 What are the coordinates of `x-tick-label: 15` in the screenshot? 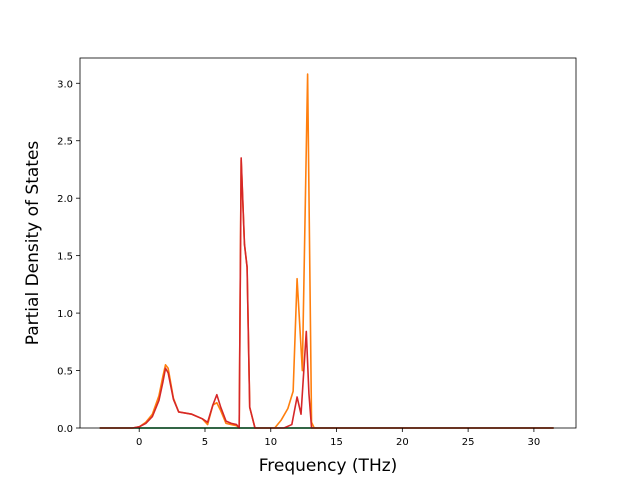 It's located at (336, 442).